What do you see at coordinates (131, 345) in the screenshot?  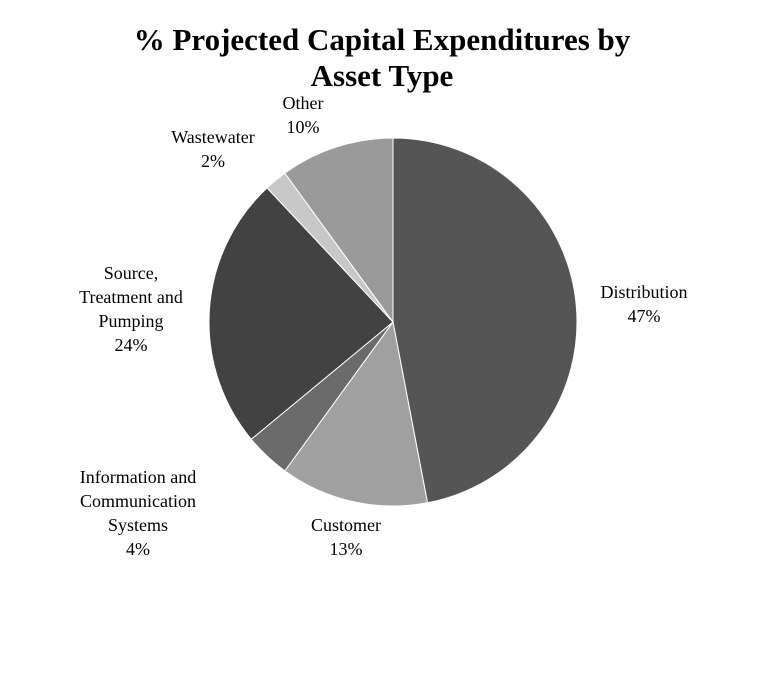 I see `label-value: 24%` at bounding box center [131, 345].